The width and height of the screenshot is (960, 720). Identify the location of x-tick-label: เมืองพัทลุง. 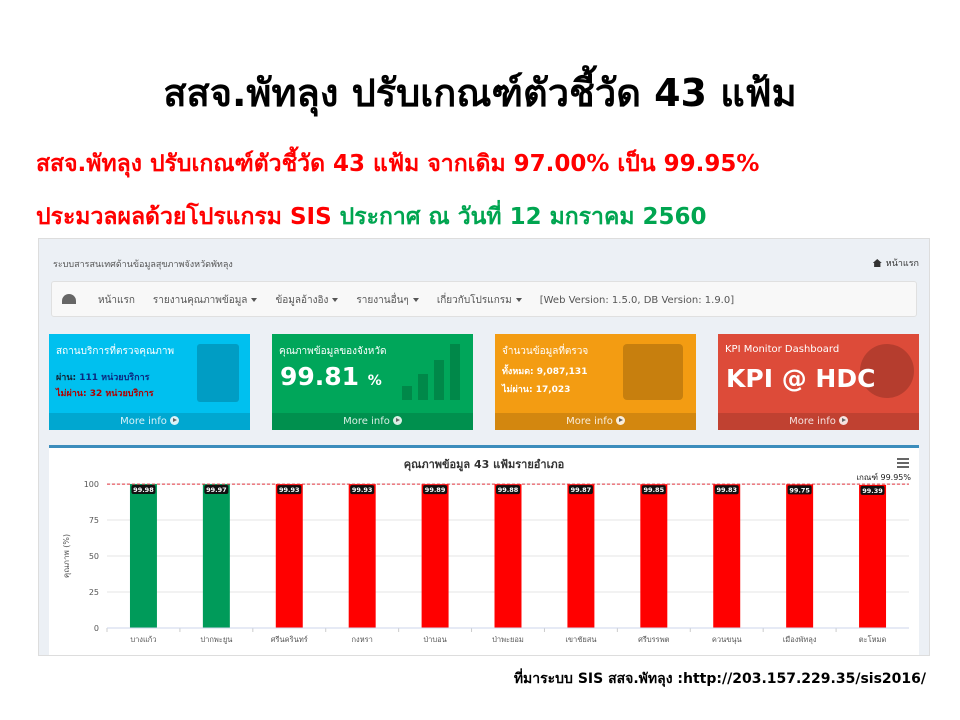
(800, 639).